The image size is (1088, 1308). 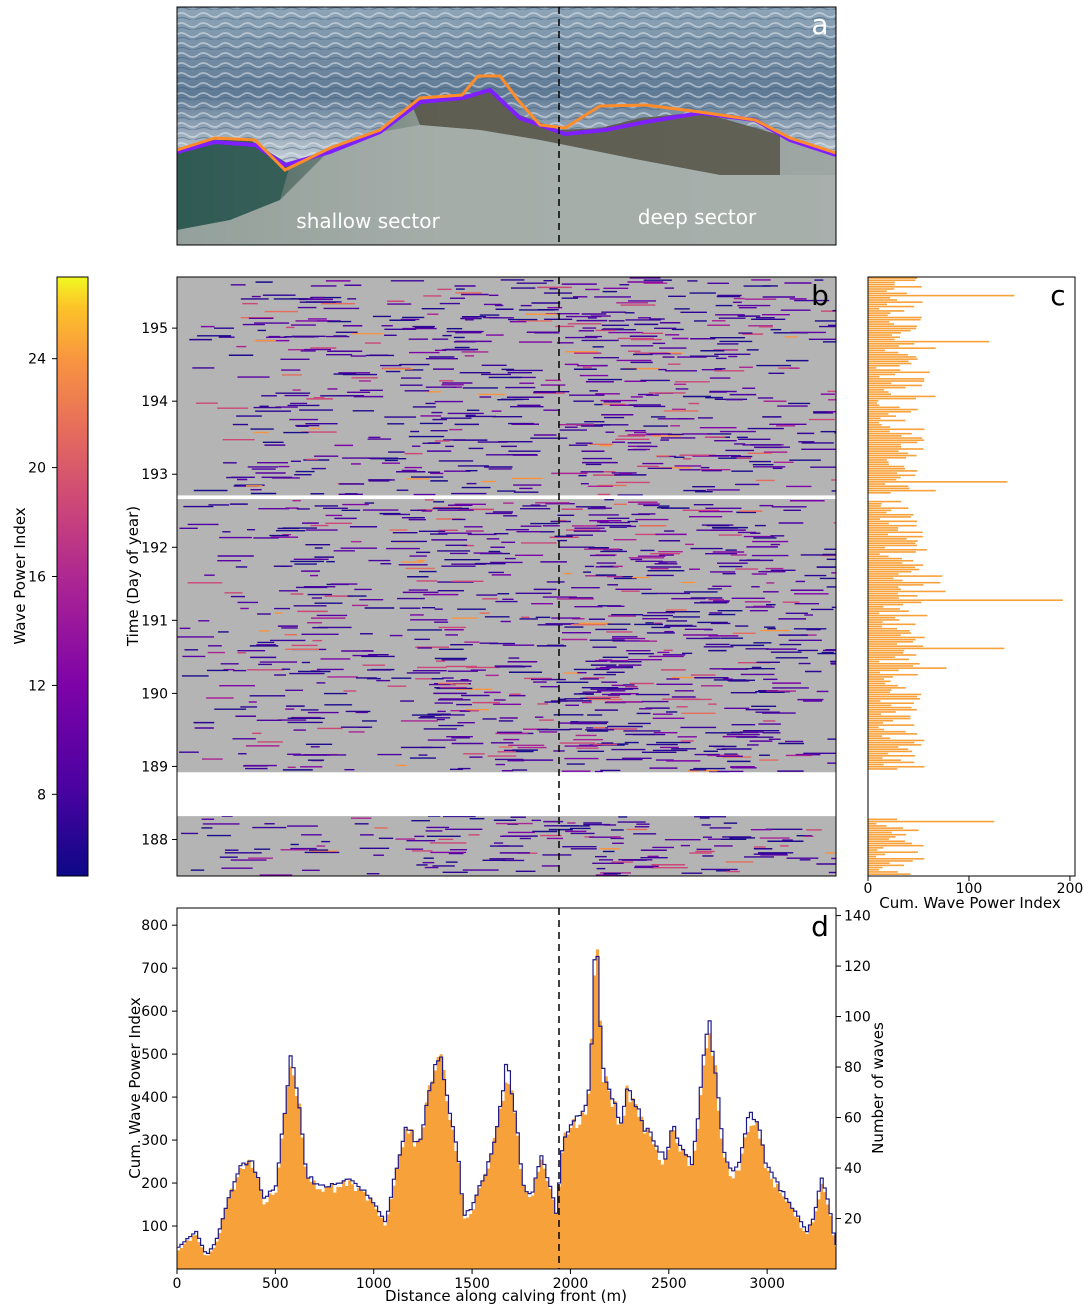 What do you see at coordinates (154, 767) in the screenshot?
I see `panel-b-ytick-label: 189` at bounding box center [154, 767].